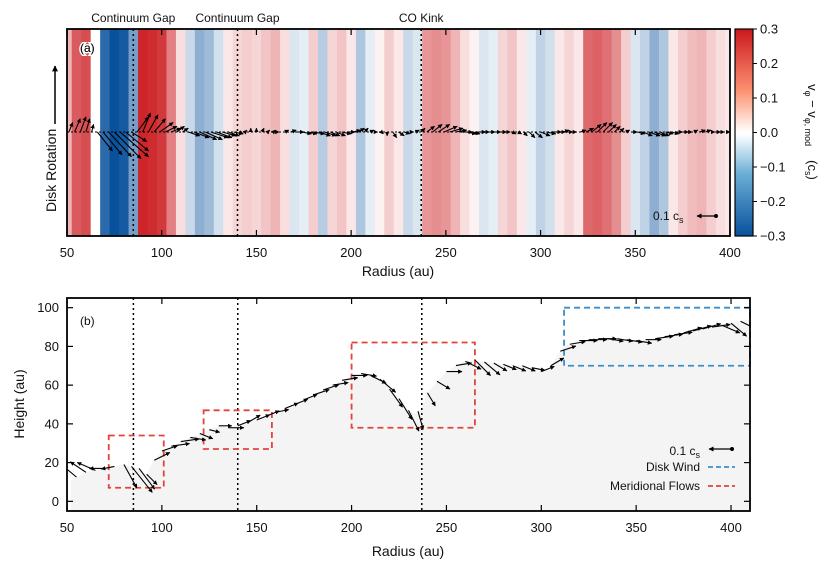 The image size is (831, 570). Describe the element at coordinates (277, 404) in the screenshot. I see `panel-b-reference-lines` at that location.